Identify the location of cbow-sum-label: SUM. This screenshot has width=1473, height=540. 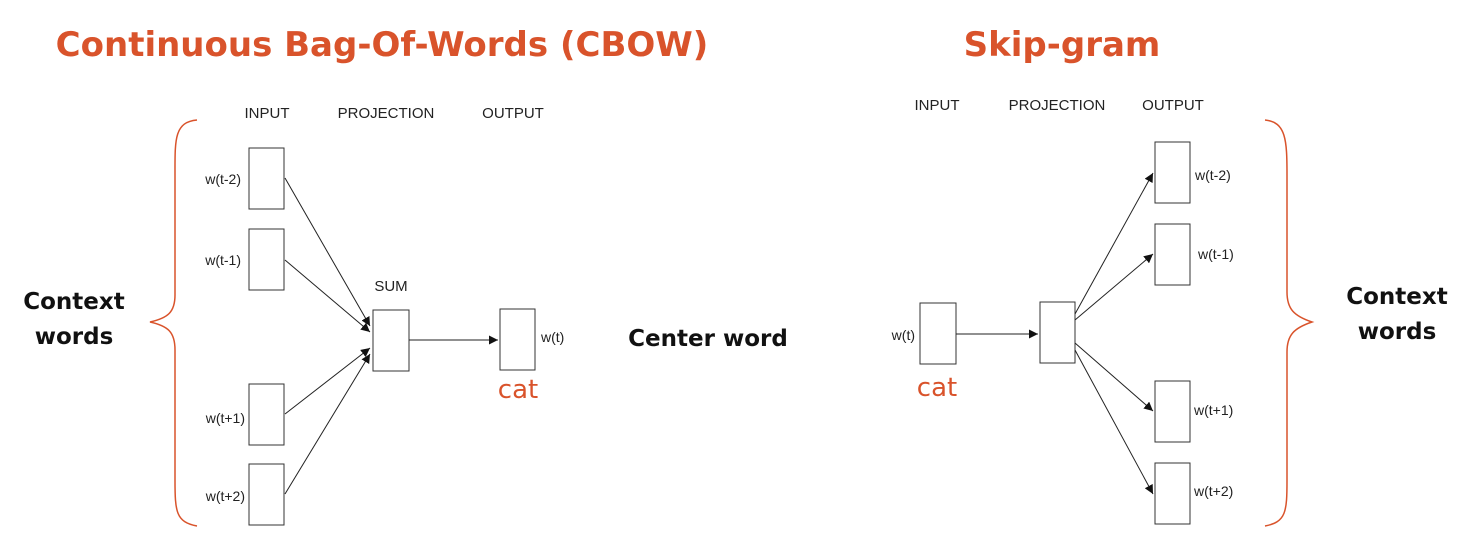
(390, 286).